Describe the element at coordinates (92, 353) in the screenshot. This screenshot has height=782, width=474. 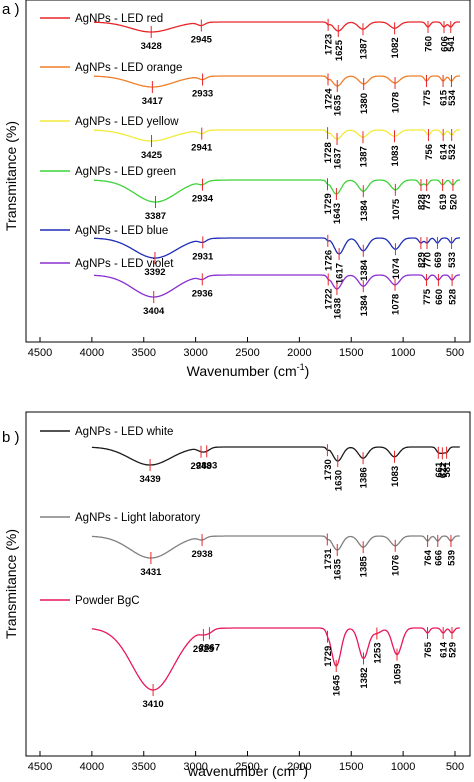
I see `panel-a-x-tick-label-1: 4000` at that location.